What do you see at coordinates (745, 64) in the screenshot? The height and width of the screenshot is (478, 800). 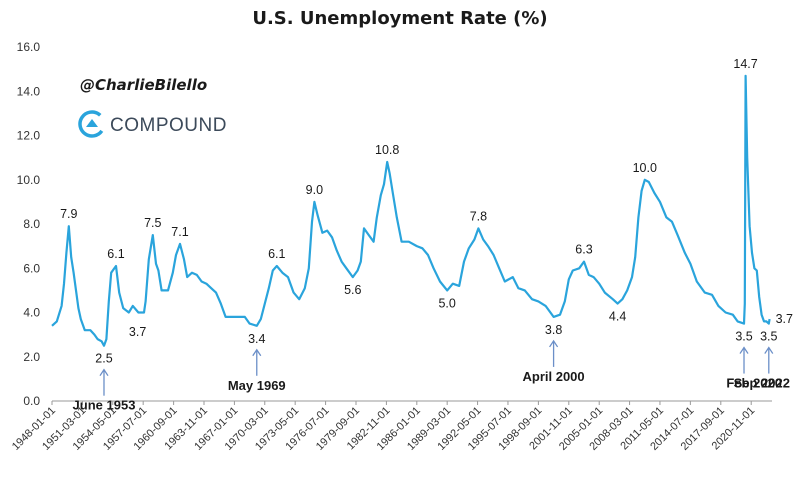 I see `value-label: 14.7` at bounding box center [745, 64].